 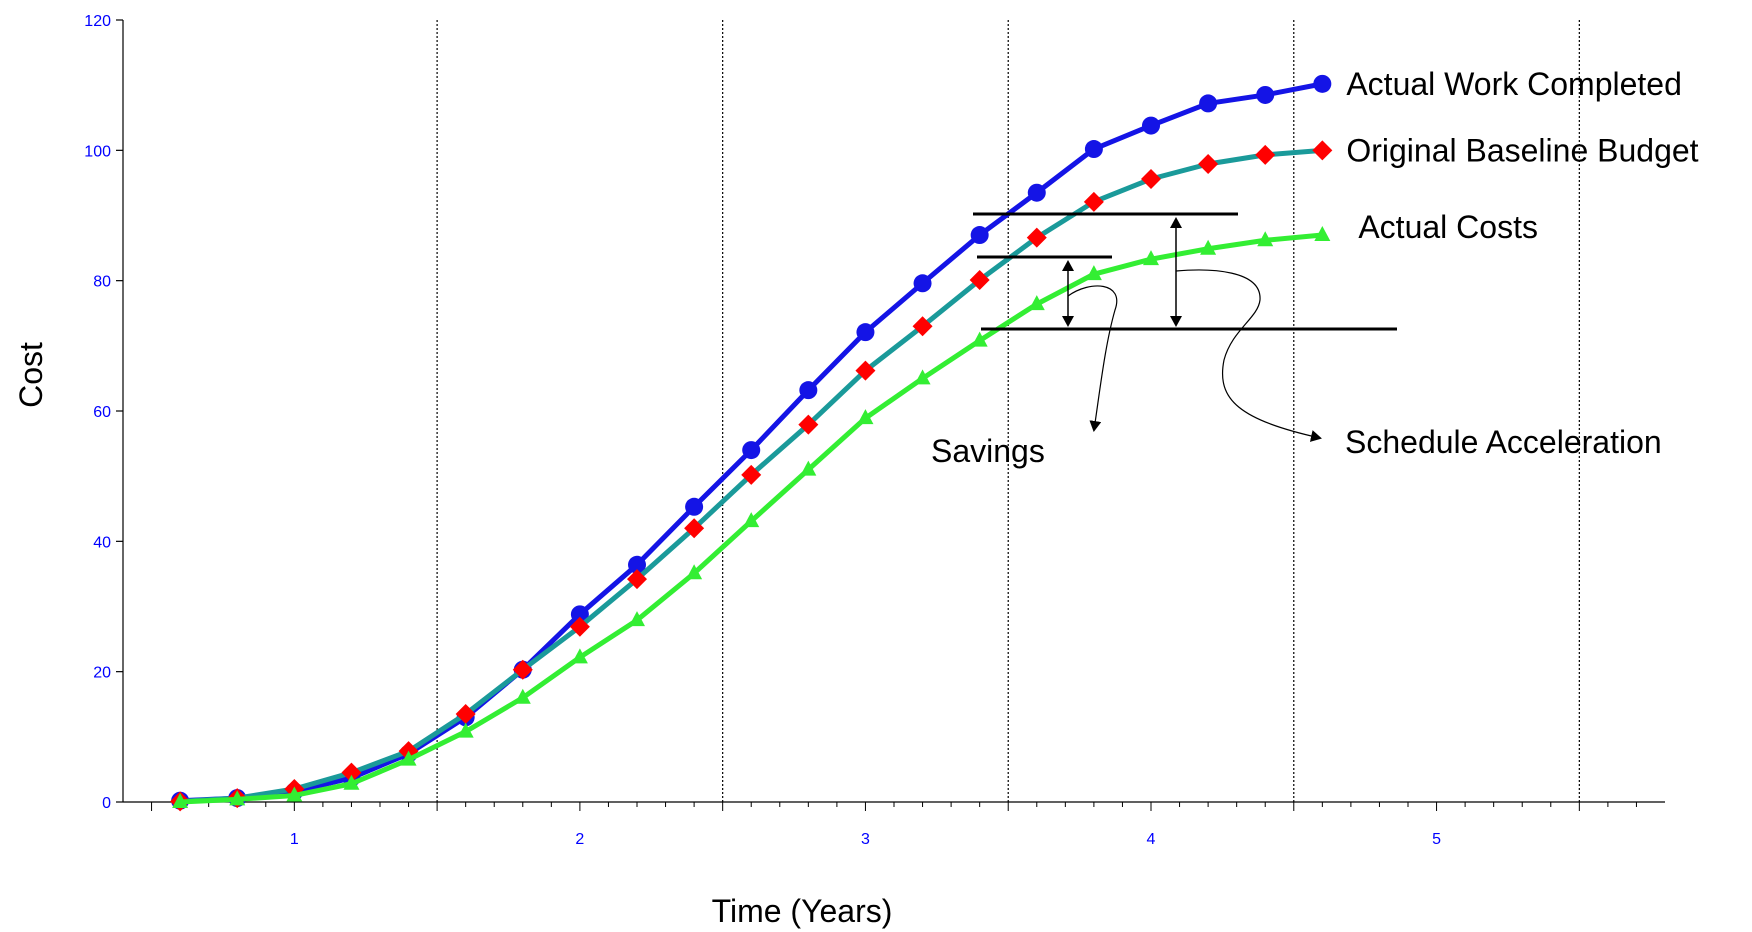 What do you see at coordinates (106, 803) in the screenshot?
I see `y-tick-label: 0` at bounding box center [106, 803].